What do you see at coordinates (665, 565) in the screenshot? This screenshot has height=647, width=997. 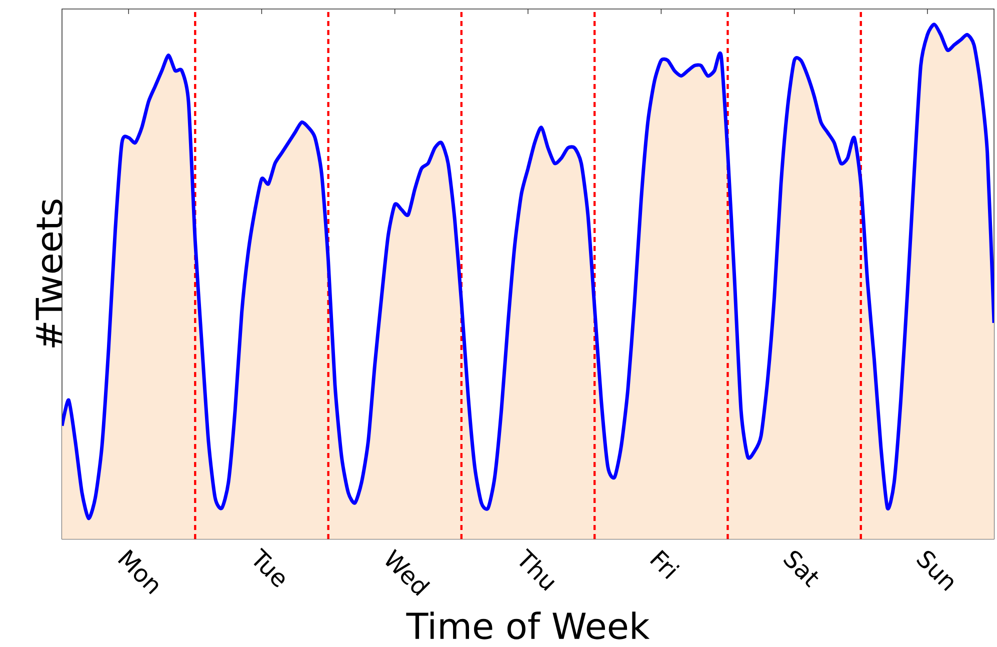 I see `x-tick-label: Fri` at bounding box center [665, 565].